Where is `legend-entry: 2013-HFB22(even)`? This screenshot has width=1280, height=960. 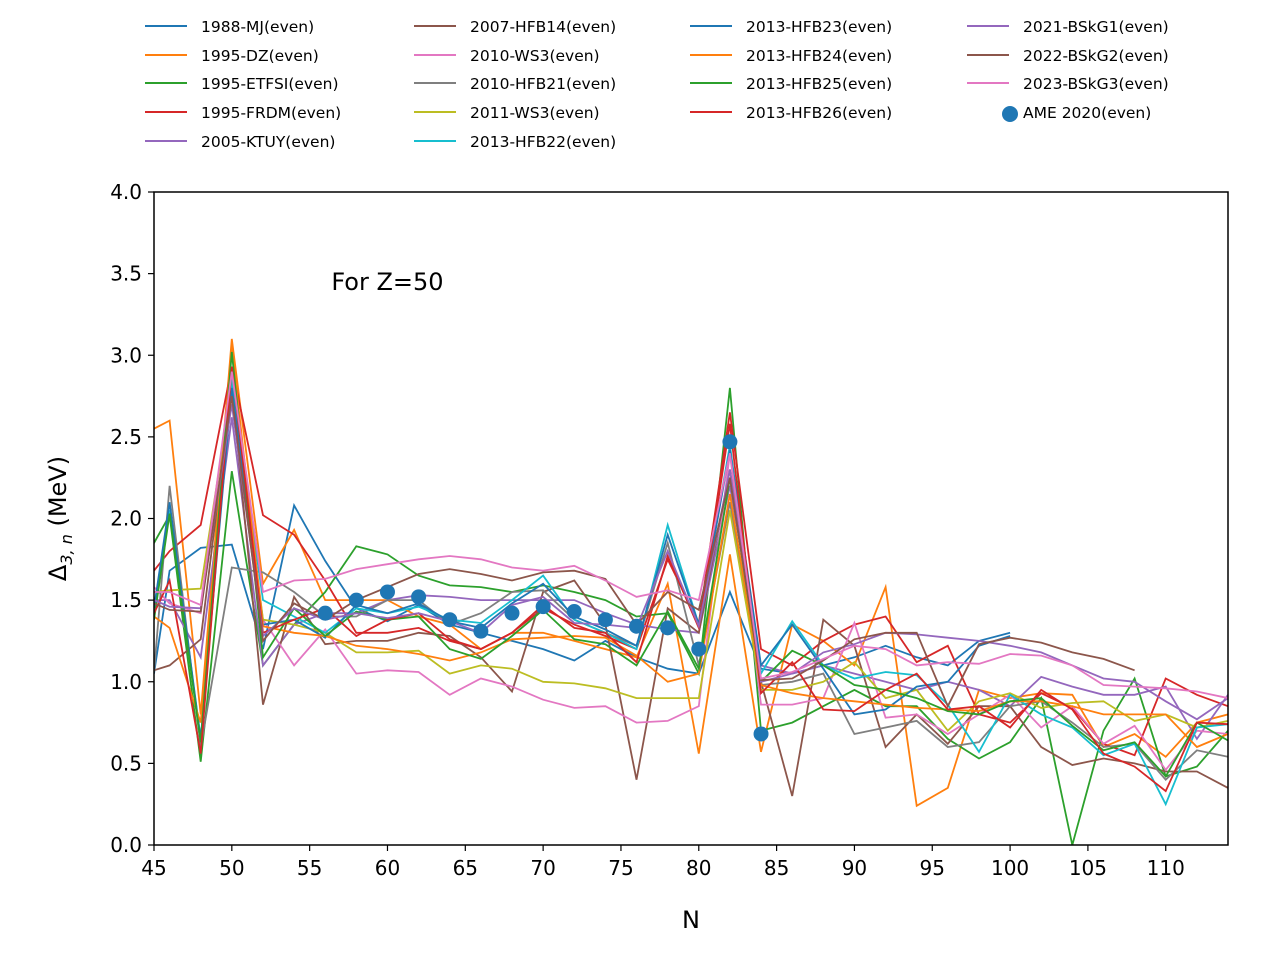 legend-entry: 2013-HFB22(even) is located at coordinates (515, 142).